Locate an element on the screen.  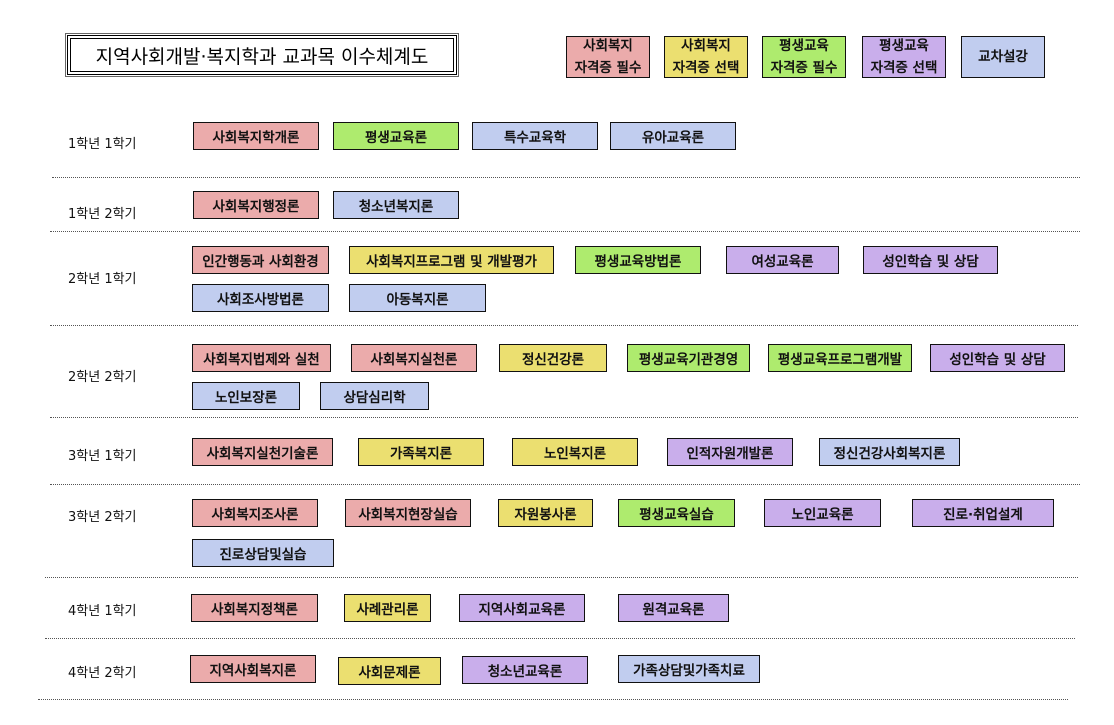
legend-line: 교차설강 is located at coordinates (1003, 57).